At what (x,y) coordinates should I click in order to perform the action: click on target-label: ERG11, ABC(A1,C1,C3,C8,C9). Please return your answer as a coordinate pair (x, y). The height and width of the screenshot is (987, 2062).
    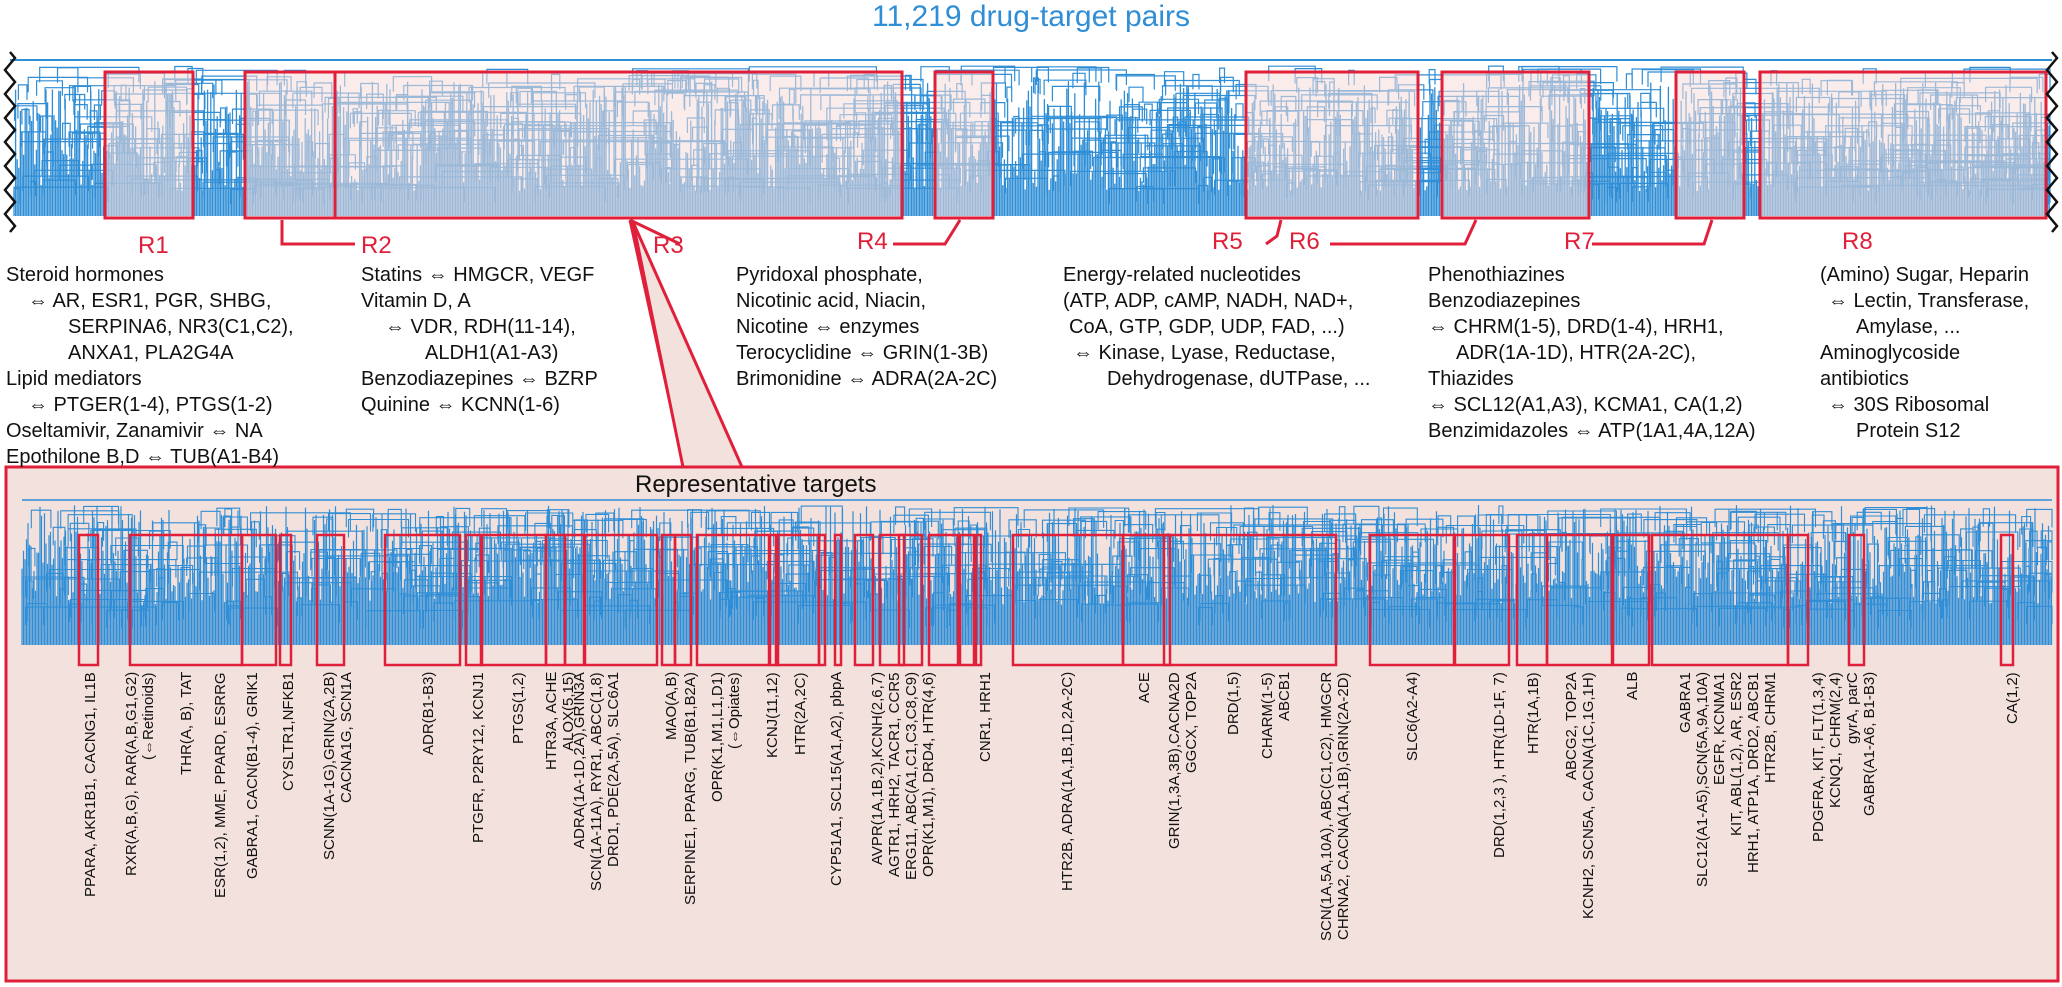
    Looking at the image, I should click on (911, 776).